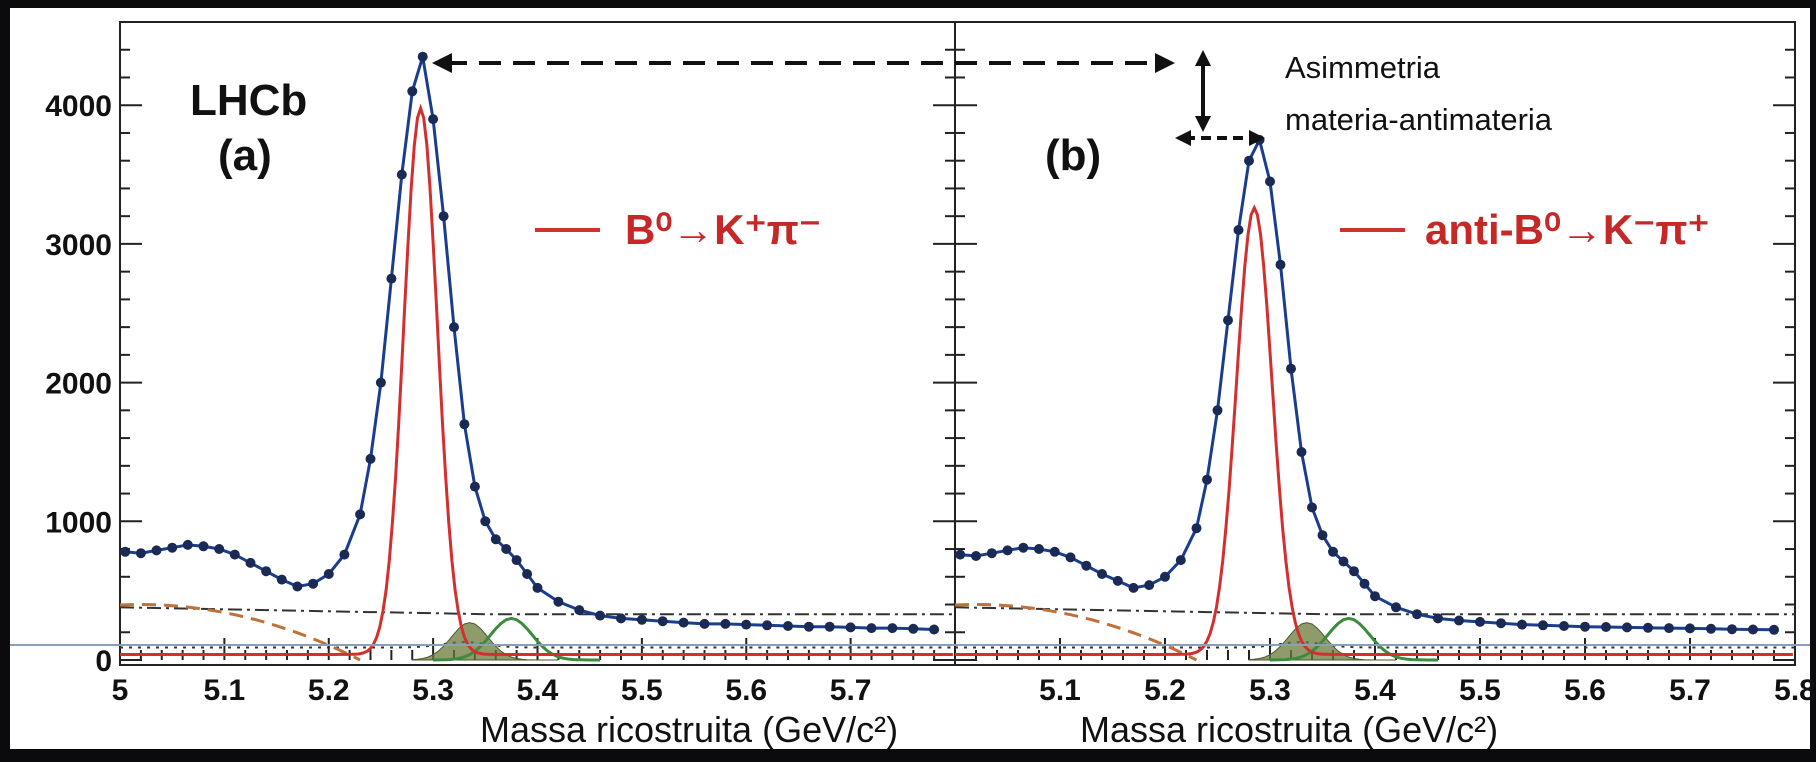 The width and height of the screenshot is (1816, 762). What do you see at coordinates (537, 611) in the screenshot?
I see `combinatorial-background-curve` at bounding box center [537, 611].